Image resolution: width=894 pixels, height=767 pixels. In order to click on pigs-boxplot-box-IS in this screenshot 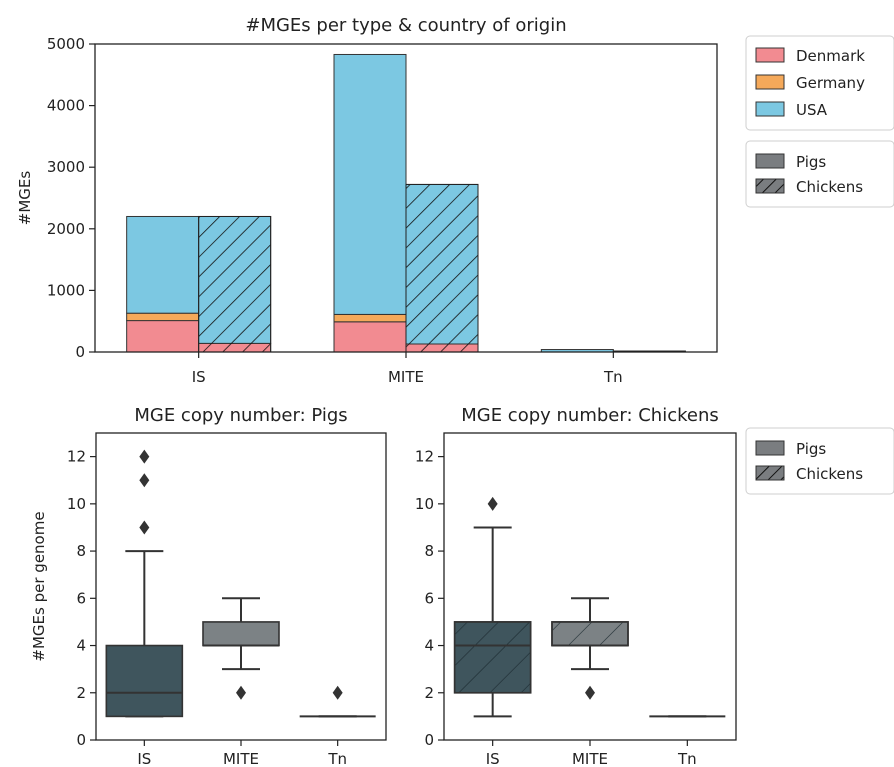, I will do `click(144, 681)`.